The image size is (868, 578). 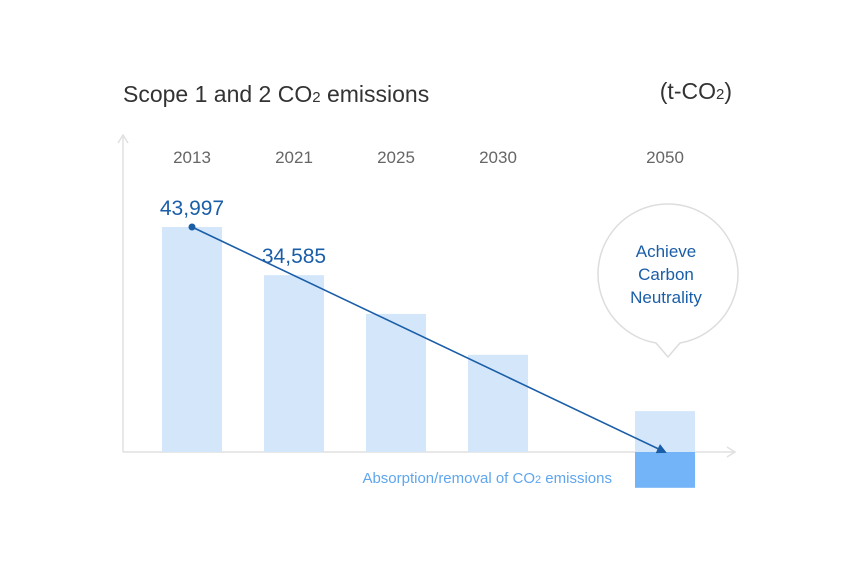 I want to click on chart-title: Scope 1 and 2 CO2 emissions, so click(x=276, y=94).